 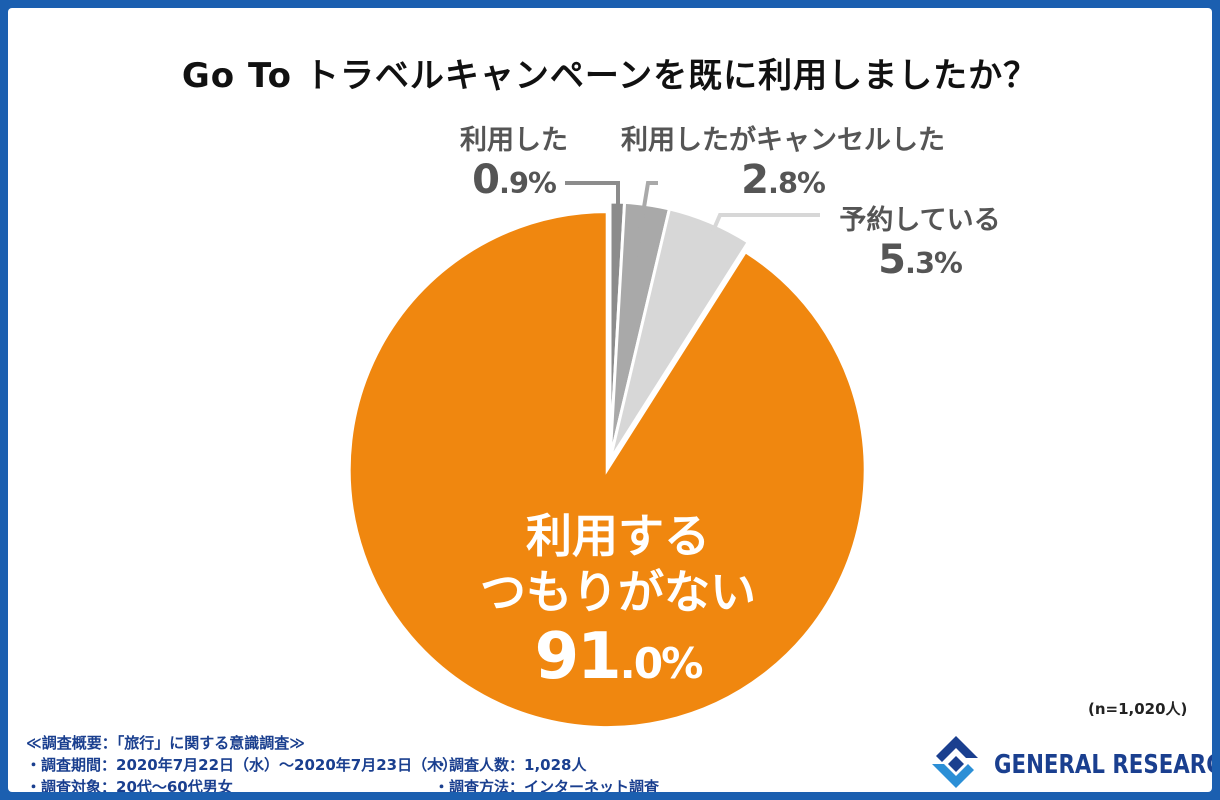 What do you see at coordinates (129, 785) in the screenshot?
I see `summary-target: ・調査対象：20代～60代男女` at bounding box center [129, 785].